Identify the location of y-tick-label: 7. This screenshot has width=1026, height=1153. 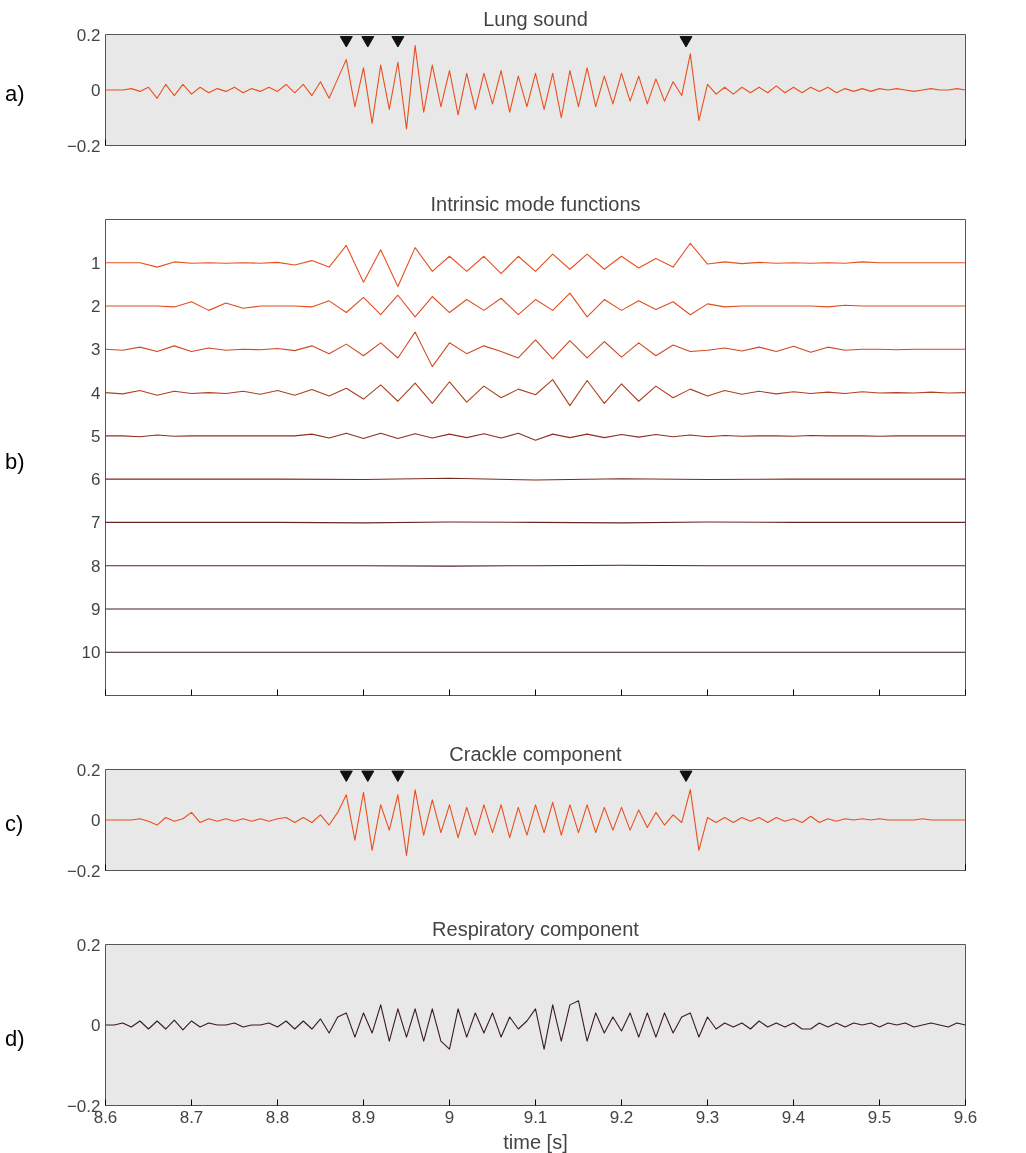
(96, 523).